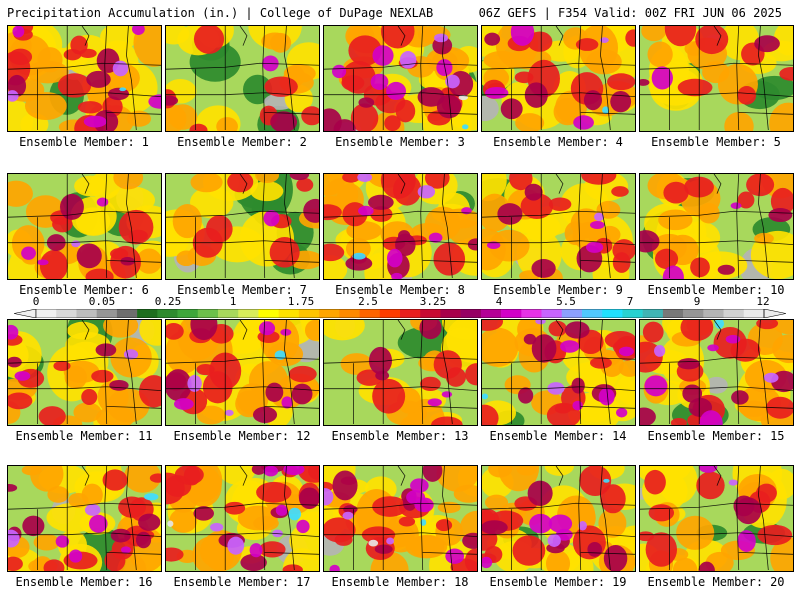 The width and height of the screenshot is (800, 600). What do you see at coordinates (547, 436) in the screenshot?
I see `member-label-text: Ensemble Member:` at bounding box center [547, 436].